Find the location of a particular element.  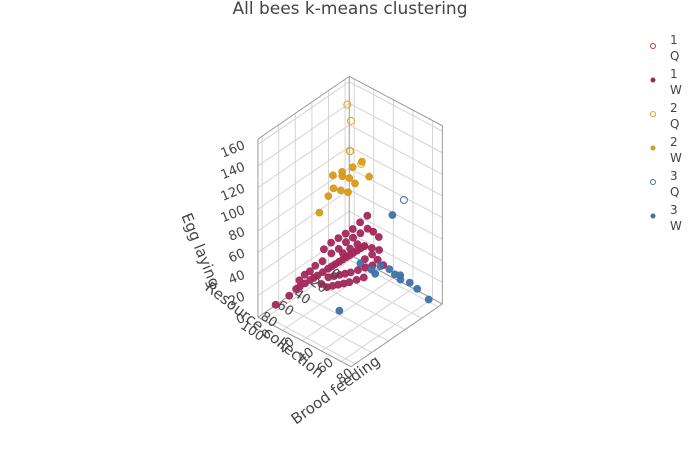

legend-label: 2 W is located at coordinates (676, 150).